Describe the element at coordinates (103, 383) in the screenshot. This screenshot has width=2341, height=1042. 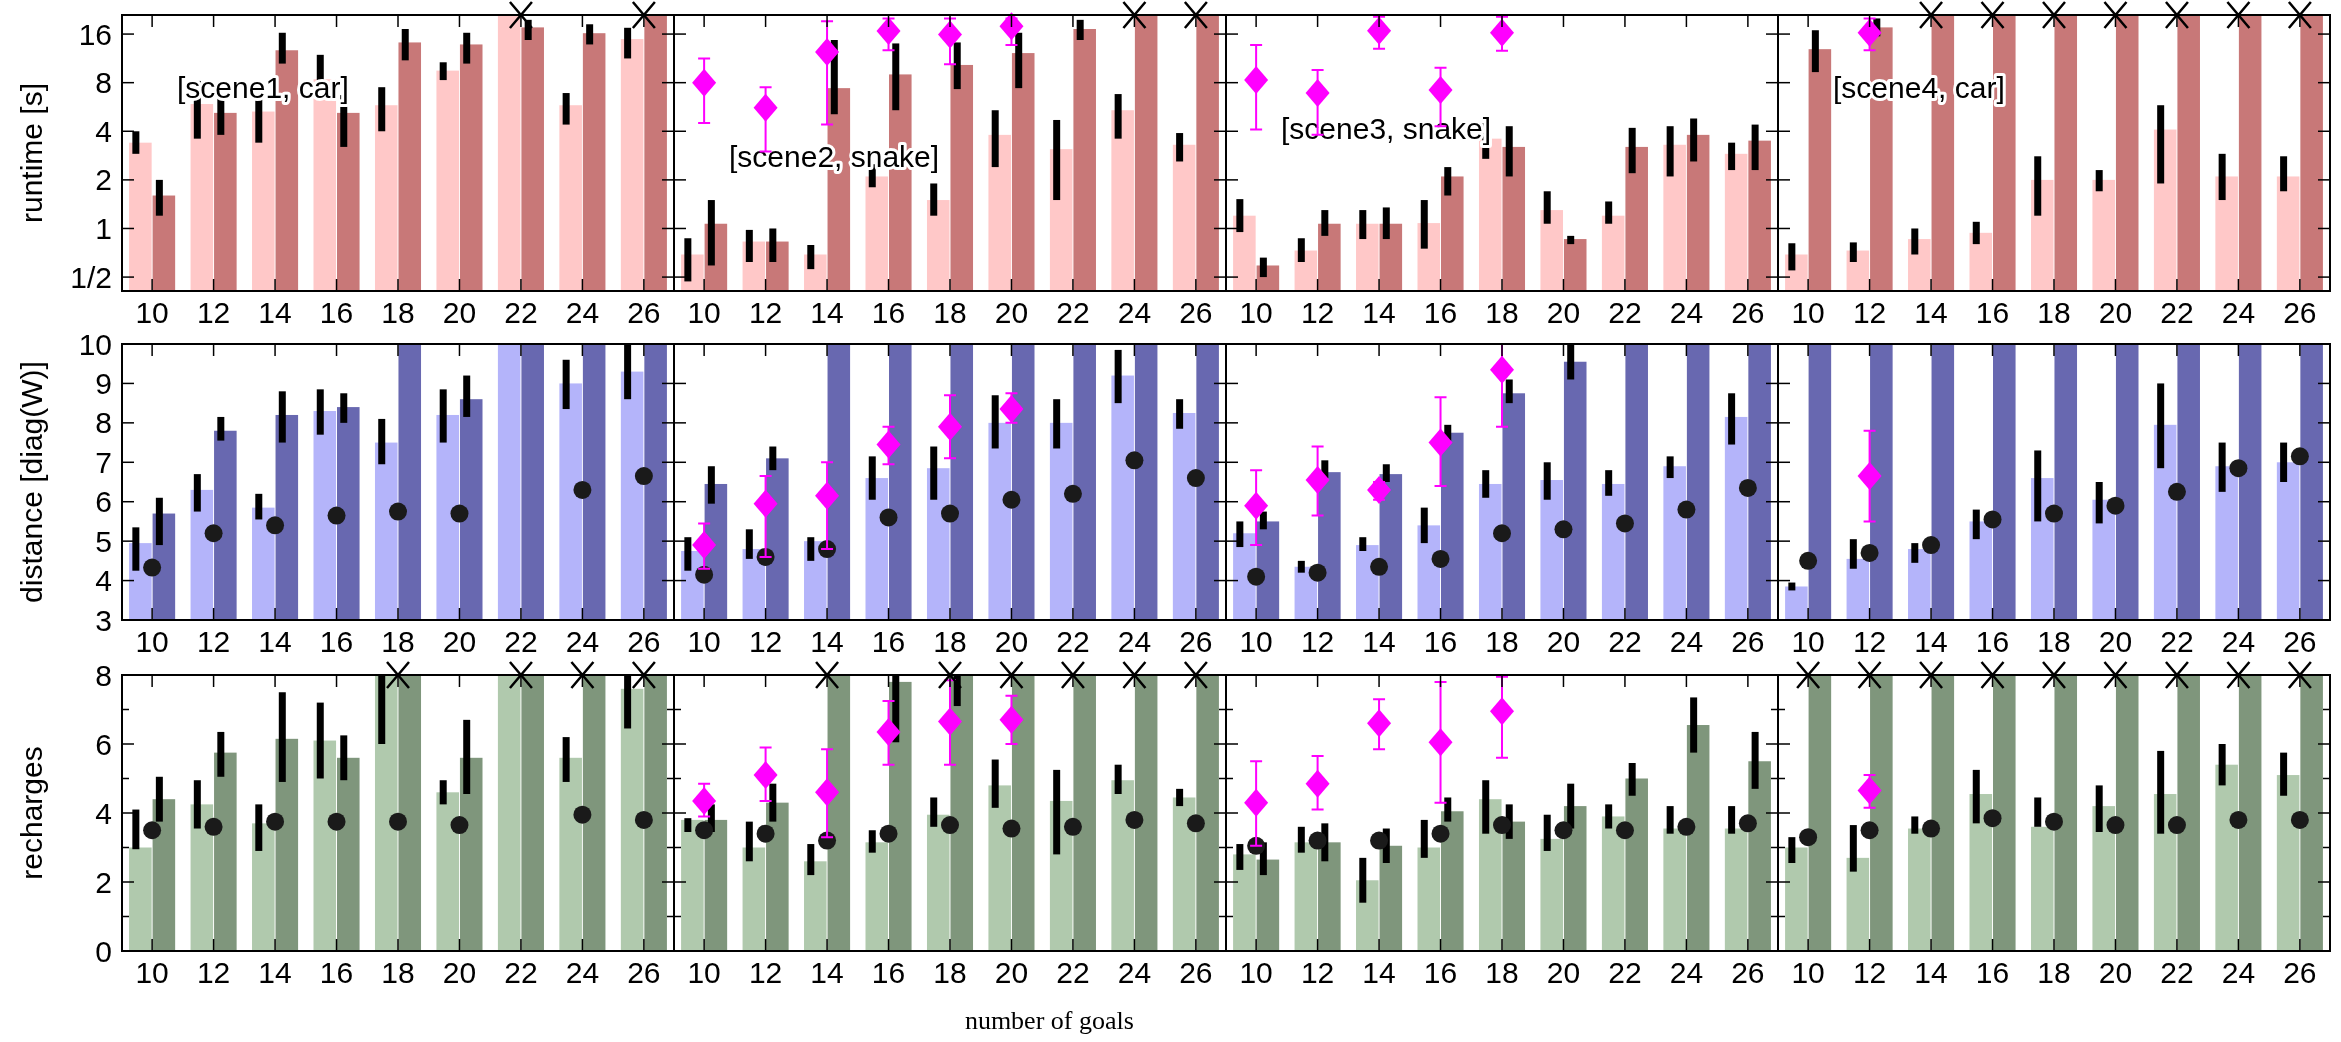
I see `y-tick-label: 9` at that location.